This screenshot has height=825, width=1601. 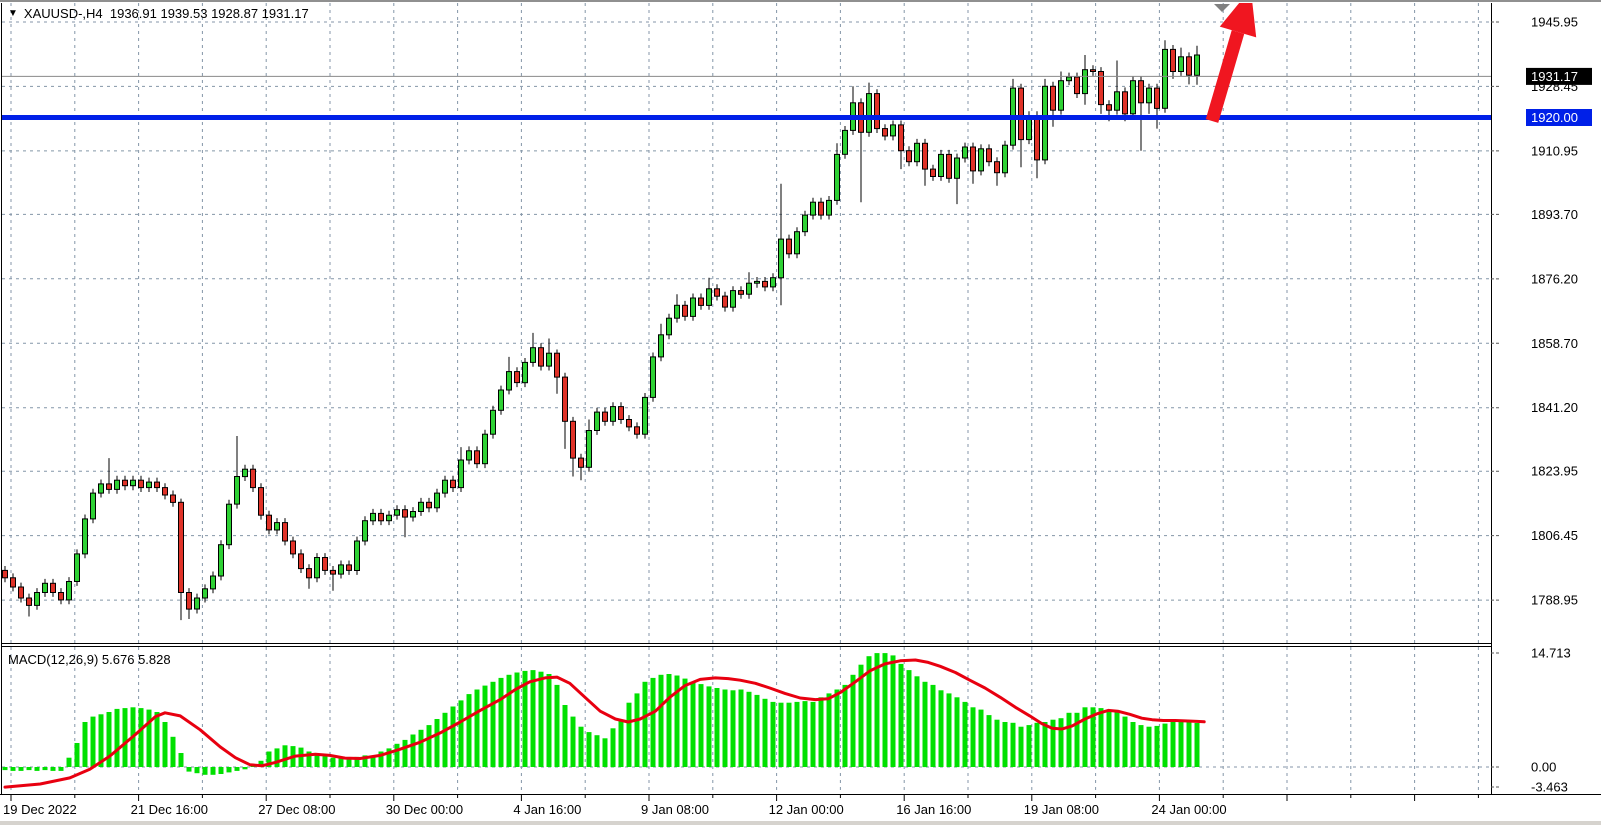 What do you see at coordinates (1543, 767) in the screenshot?
I see `macd-axis-label: 0.00` at bounding box center [1543, 767].